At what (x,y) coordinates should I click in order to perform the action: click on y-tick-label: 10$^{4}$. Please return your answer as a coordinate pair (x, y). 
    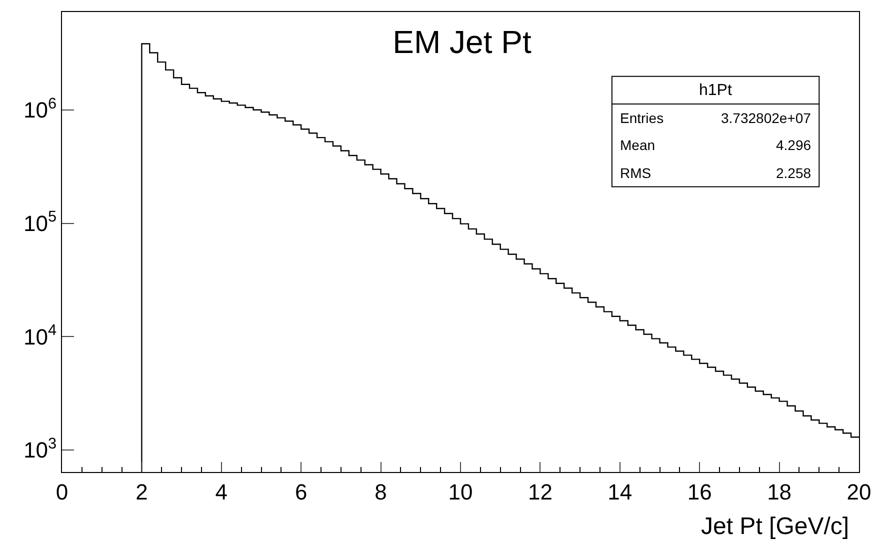
    Looking at the image, I should click on (41, 336).